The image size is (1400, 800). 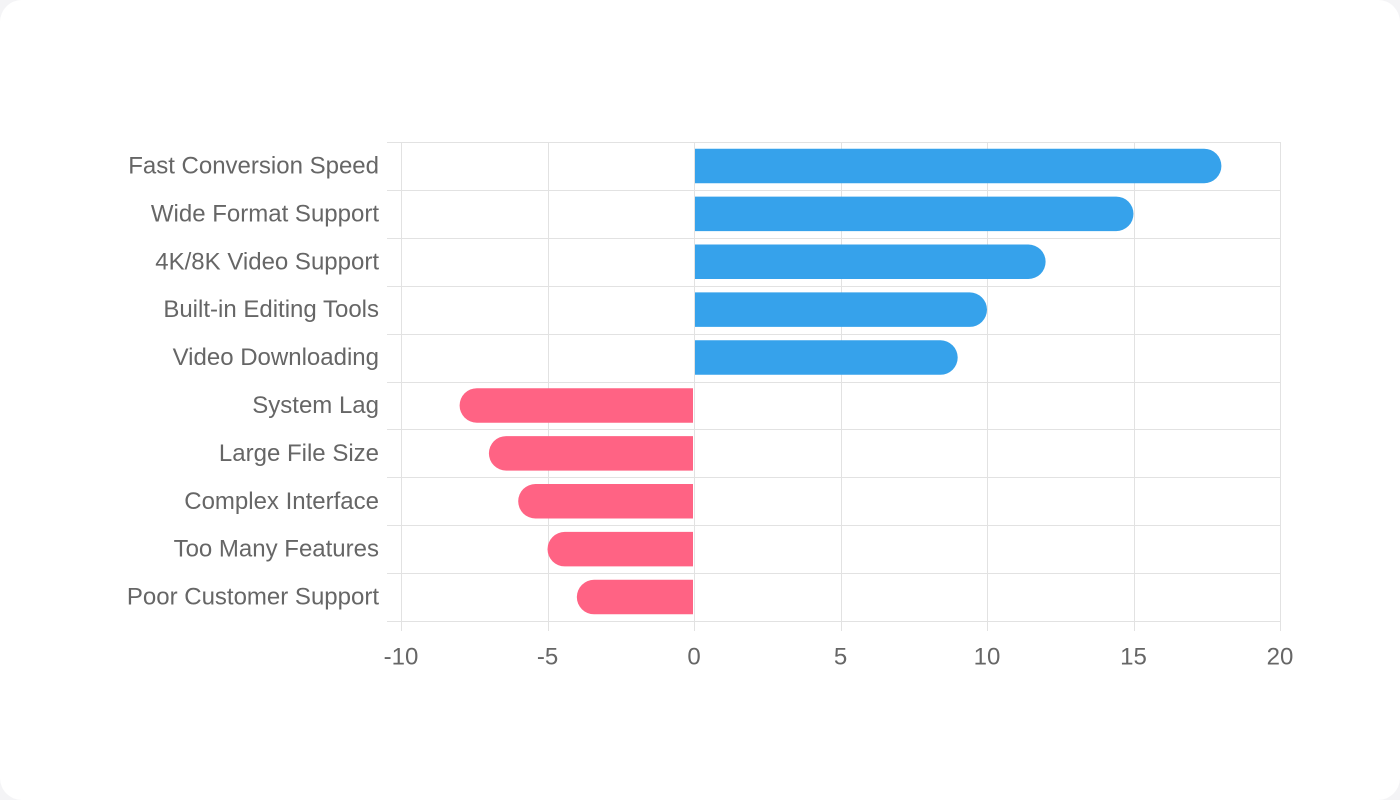 I want to click on x-axis-tick-labels: -10 -5 0 5 10 15 20, so click(x=839, y=657).